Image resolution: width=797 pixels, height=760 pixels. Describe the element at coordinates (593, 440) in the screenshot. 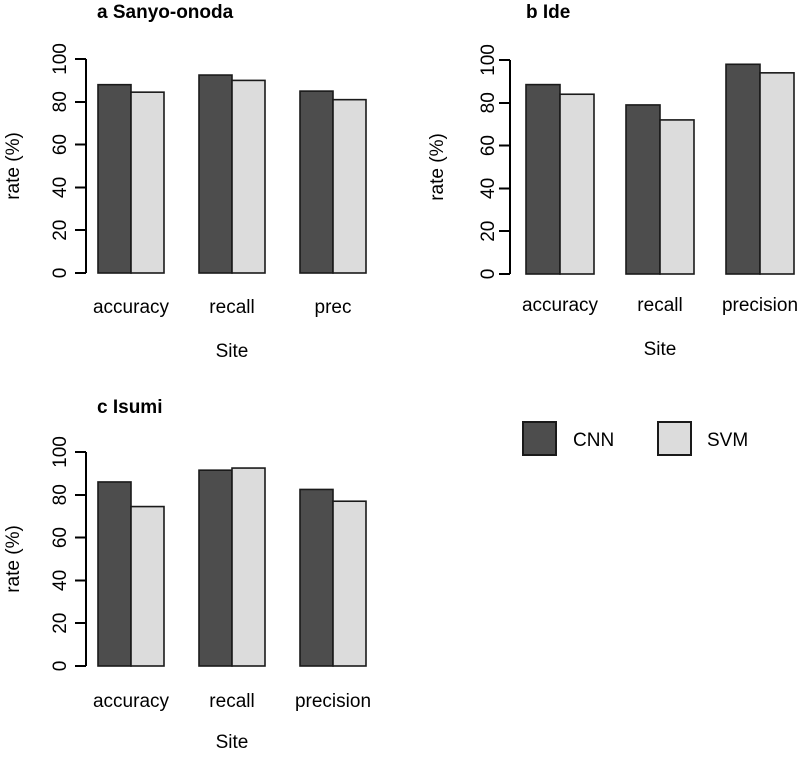

I see `legend-label-cnn: CNN` at that location.